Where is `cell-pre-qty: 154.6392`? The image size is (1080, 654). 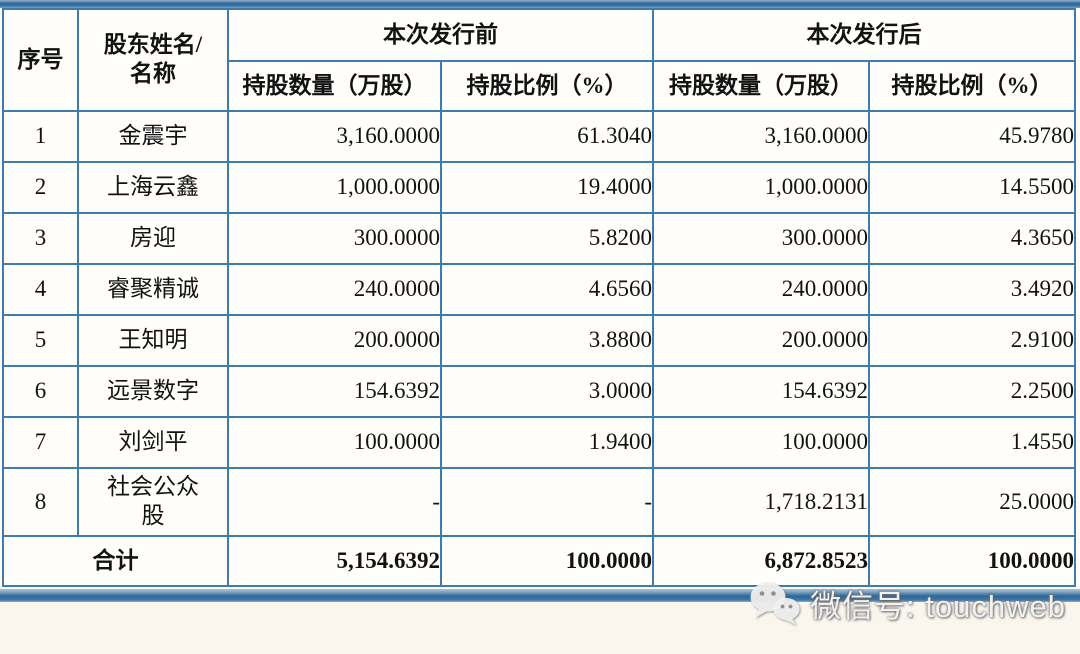
cell-pre-qty: 154.6392 is located at coordinates (334, 391).